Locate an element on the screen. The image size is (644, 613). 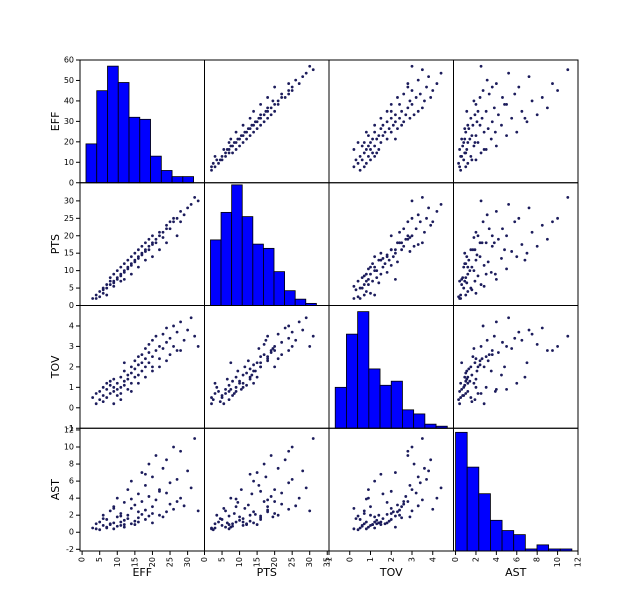
y-tick-label: -1 is located at coordinates (70, 428).